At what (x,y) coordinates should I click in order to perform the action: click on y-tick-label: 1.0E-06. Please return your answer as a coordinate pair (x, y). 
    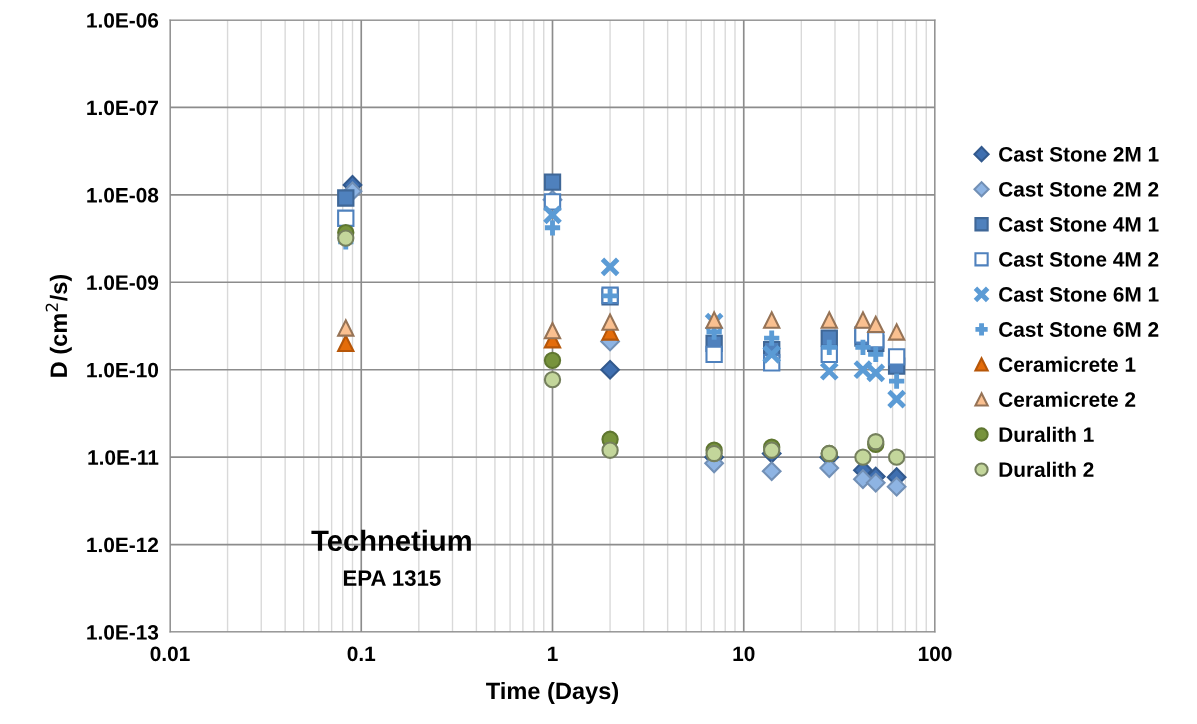
    Looking at the image, I should click on (123, 20).